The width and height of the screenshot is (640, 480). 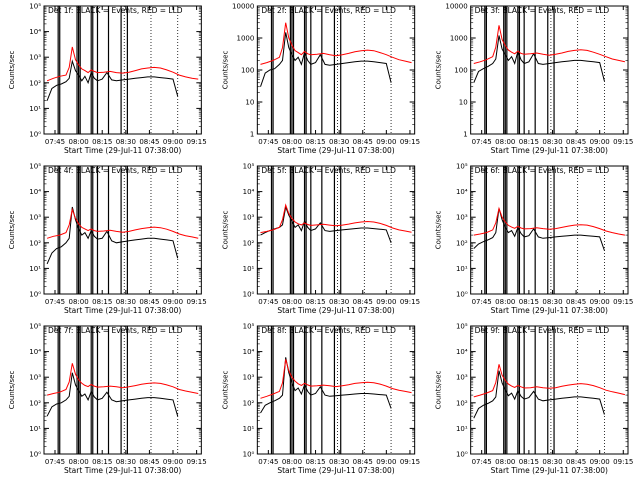 What do you see at coordinates (542, 330) in the screenshot?
I see `panel-title: Det 9f: BLACK = Events, RED = LLD` at bounding box center [542, 330].